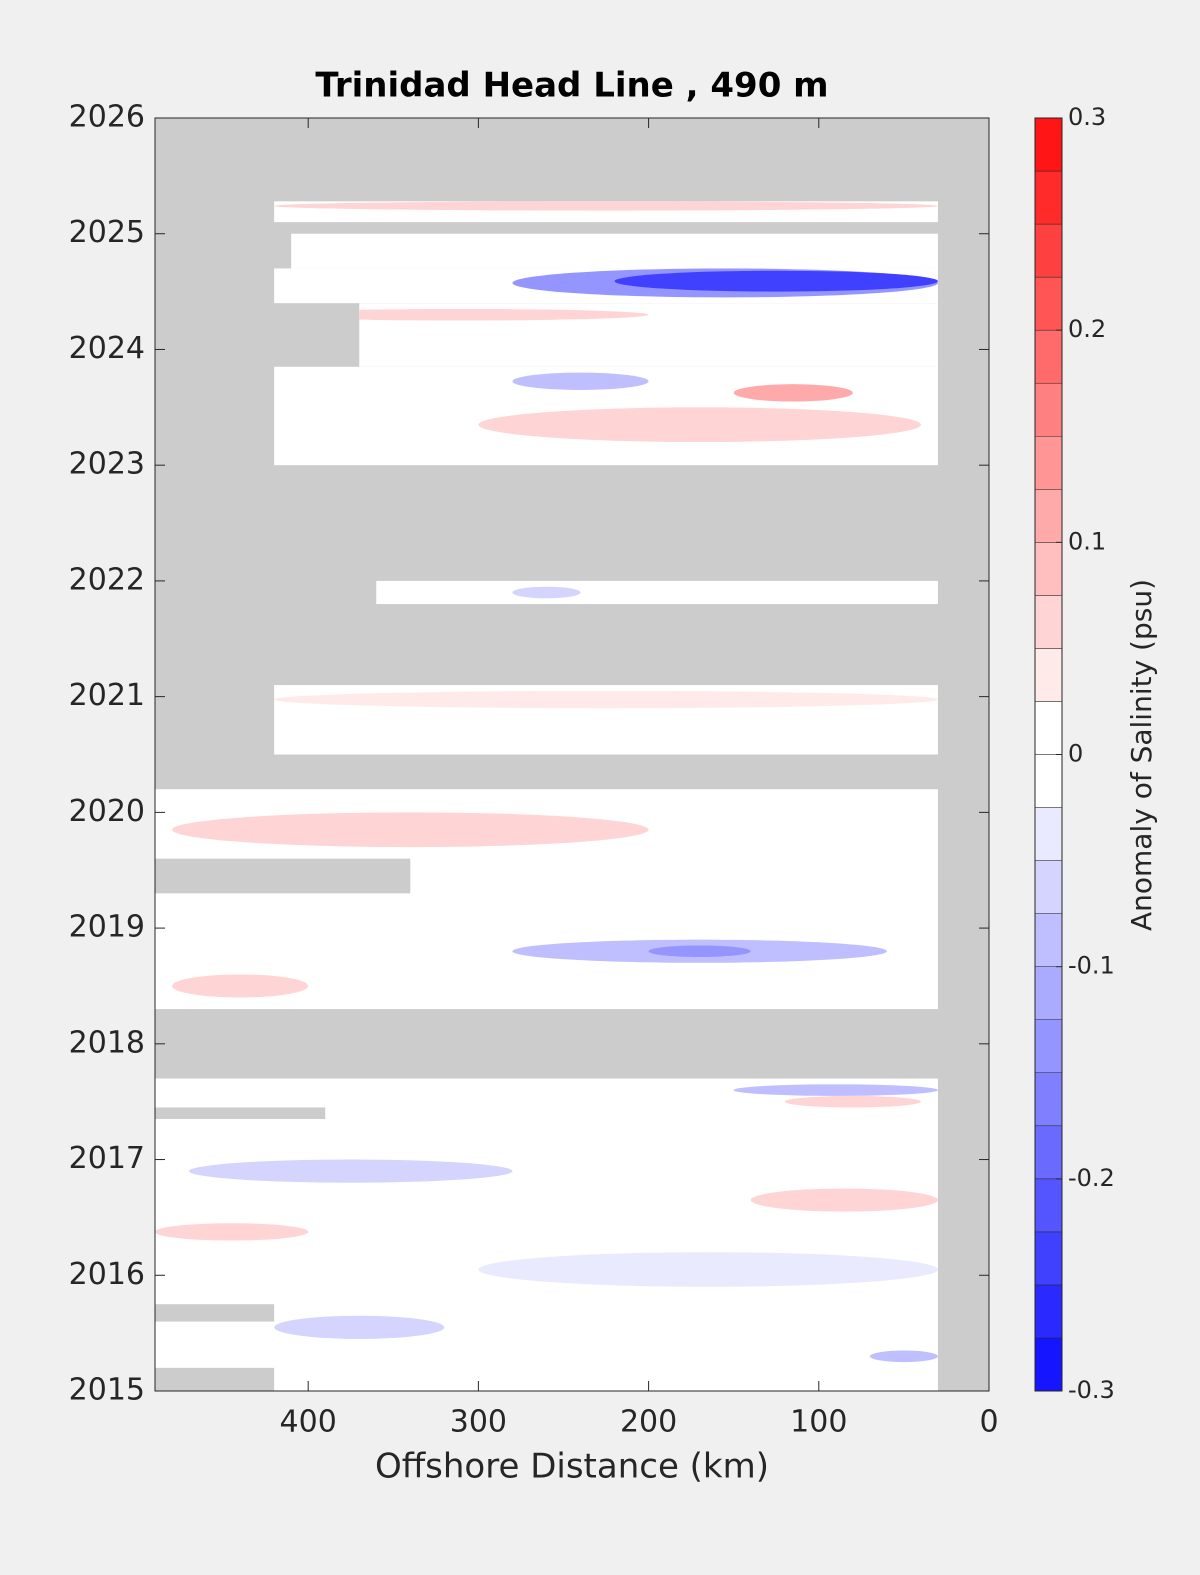 Image resolution: width=1200 pixels, height=1575 pixels. What do you see at coordinates (648, 1422) in the screenshot?
I see `x-tick-label: 200` at bounding box center [648, 1422].